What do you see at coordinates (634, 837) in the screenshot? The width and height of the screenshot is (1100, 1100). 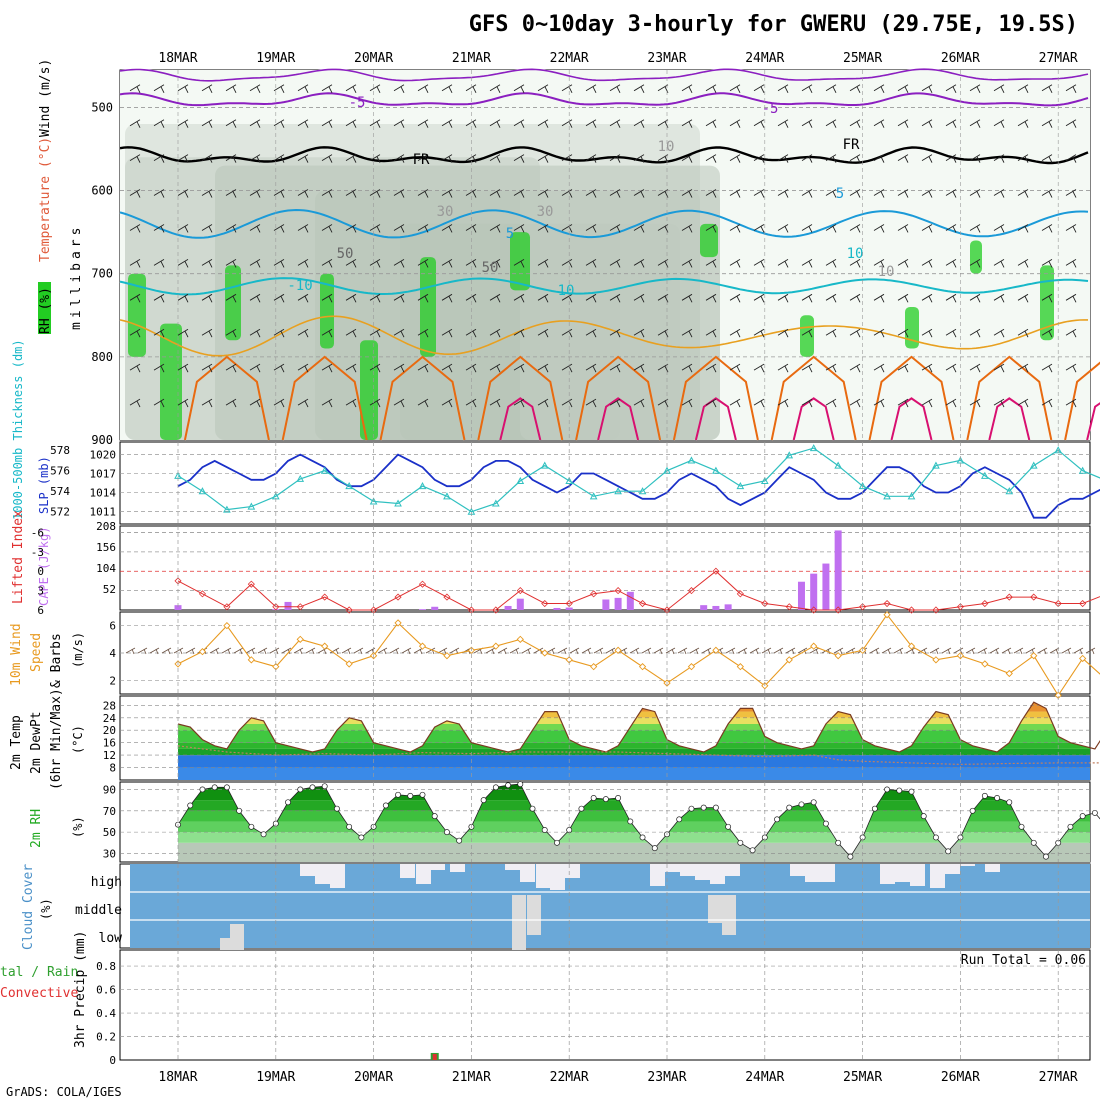 I see `rh-color-band` at bounding box center [634, 837].